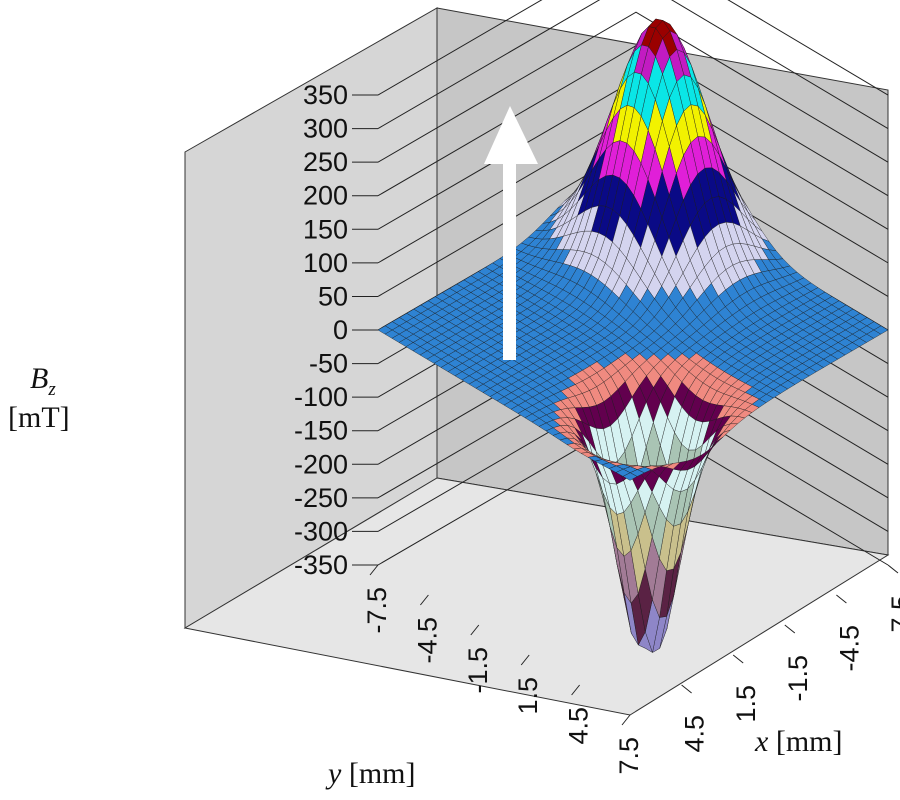 This screenshot has width=900, height=800. Describe the element at coordinates (325, 162) in the screenshot. I see `z-tick-label: 250` at that location.